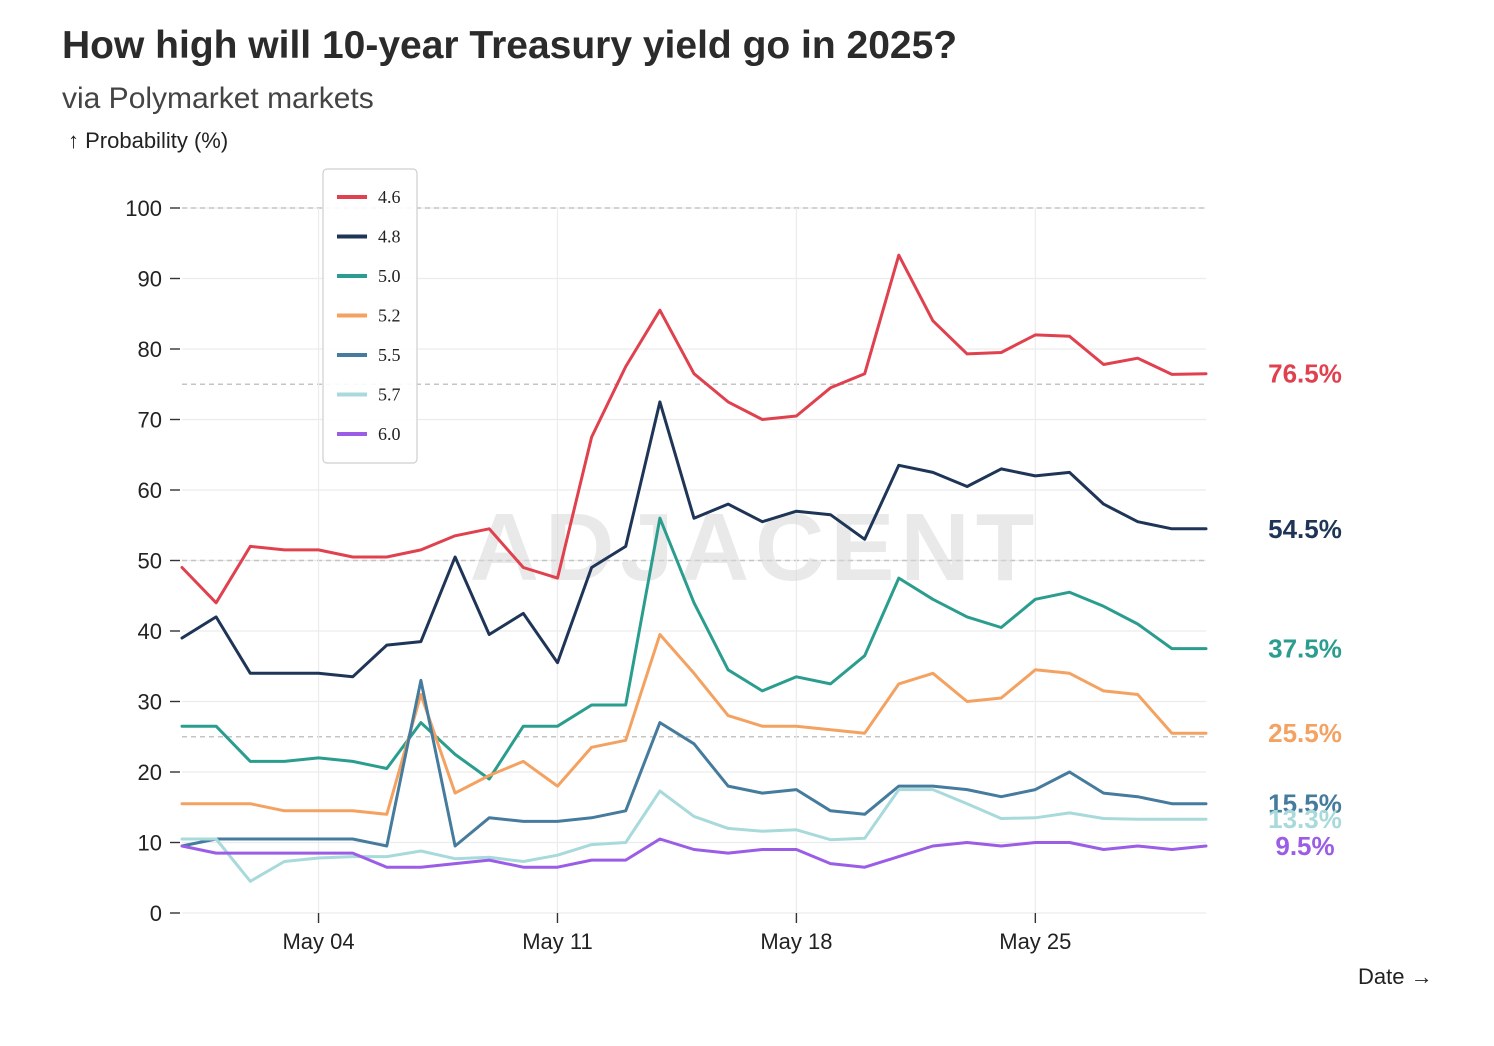 This screenshot has width=1494, height=1046. Describe the element at coordinates (389, 276) in the screenshot. I see `legend-label: 5.0` at that location.